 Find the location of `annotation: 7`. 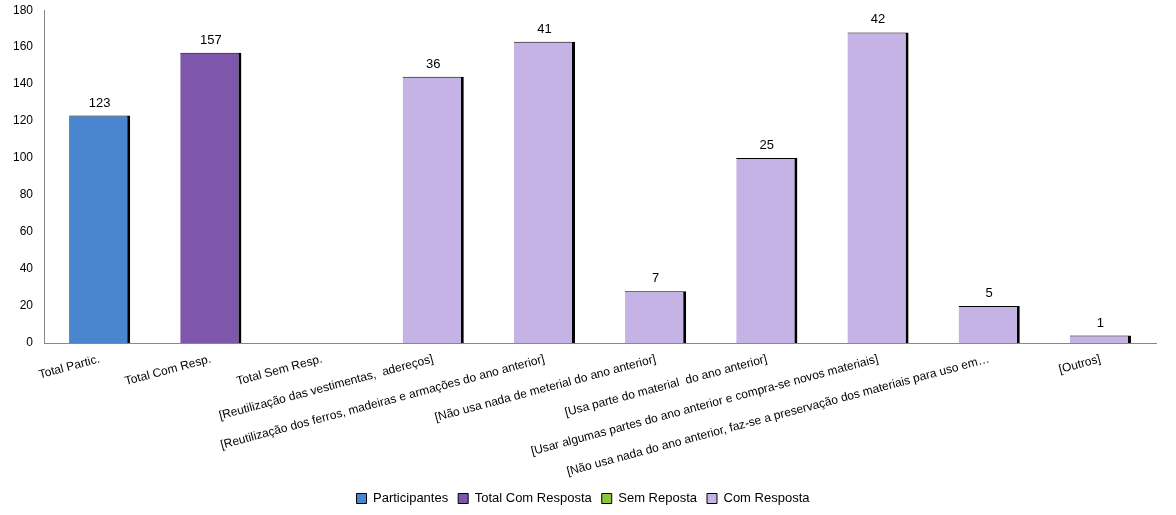

annotation: 7 is located at coordinates (655, 278).